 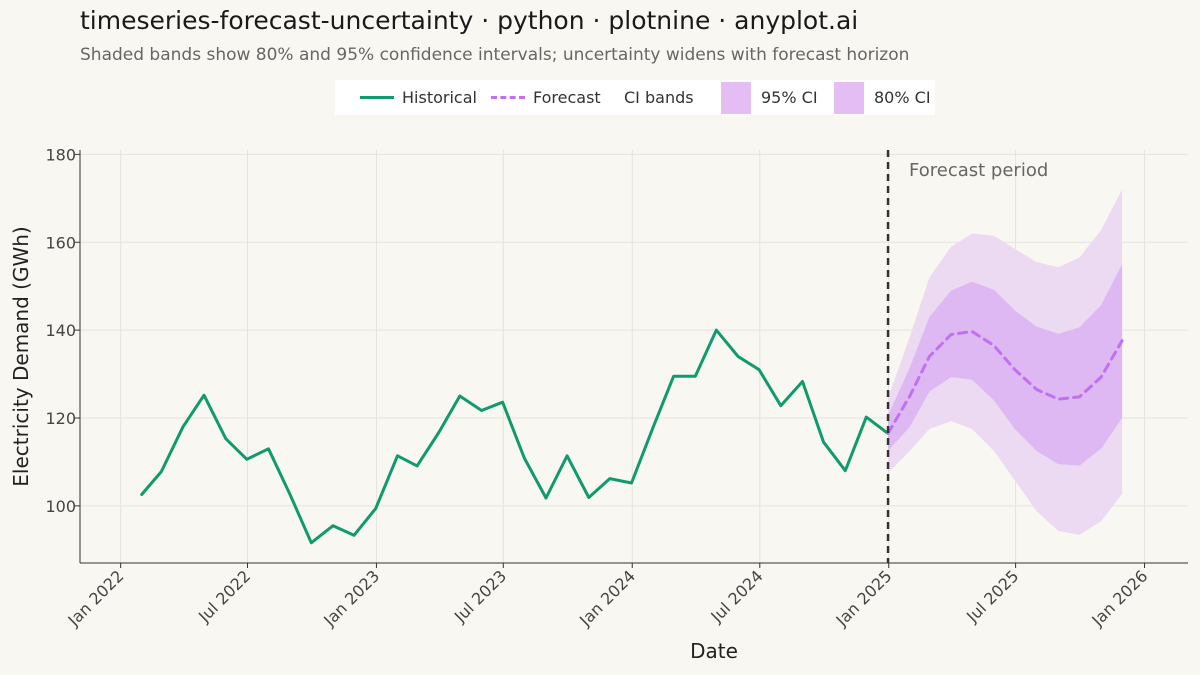 I want to click on legend-ci95-label: 95% CI, so click(x=789, y=97).